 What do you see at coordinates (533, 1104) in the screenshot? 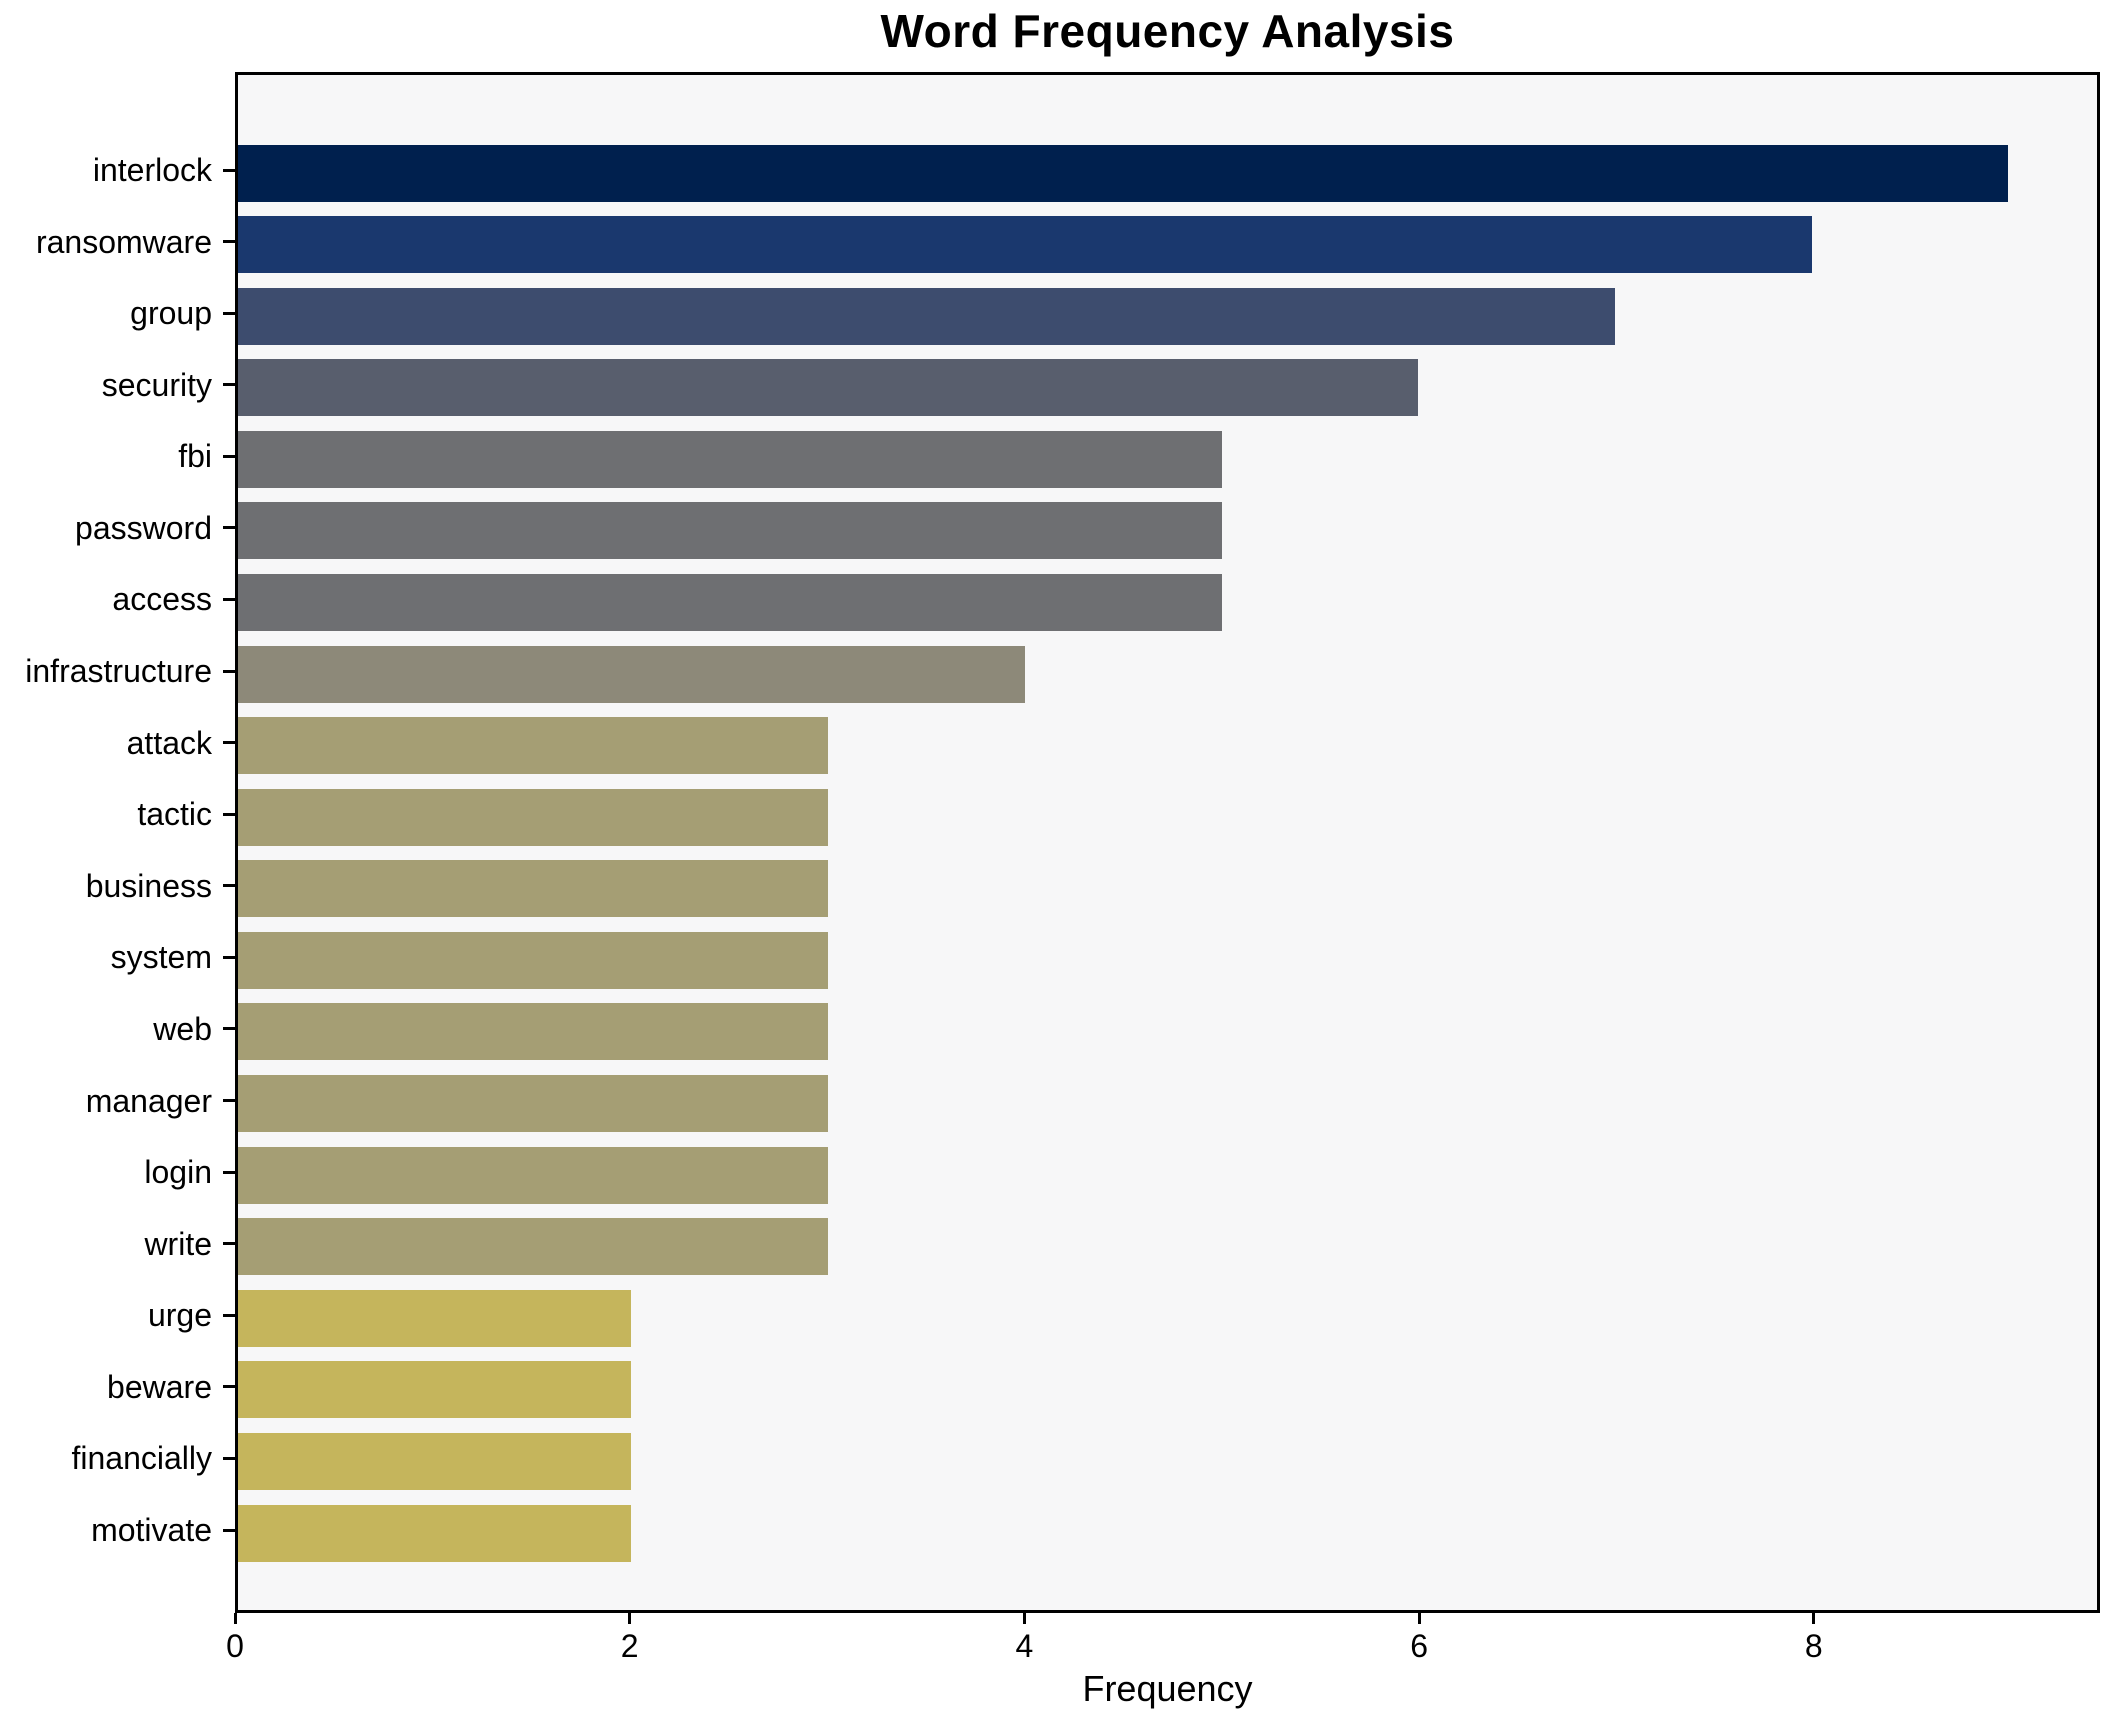
I see `bar-manager` at bounding box center [533, 1104].